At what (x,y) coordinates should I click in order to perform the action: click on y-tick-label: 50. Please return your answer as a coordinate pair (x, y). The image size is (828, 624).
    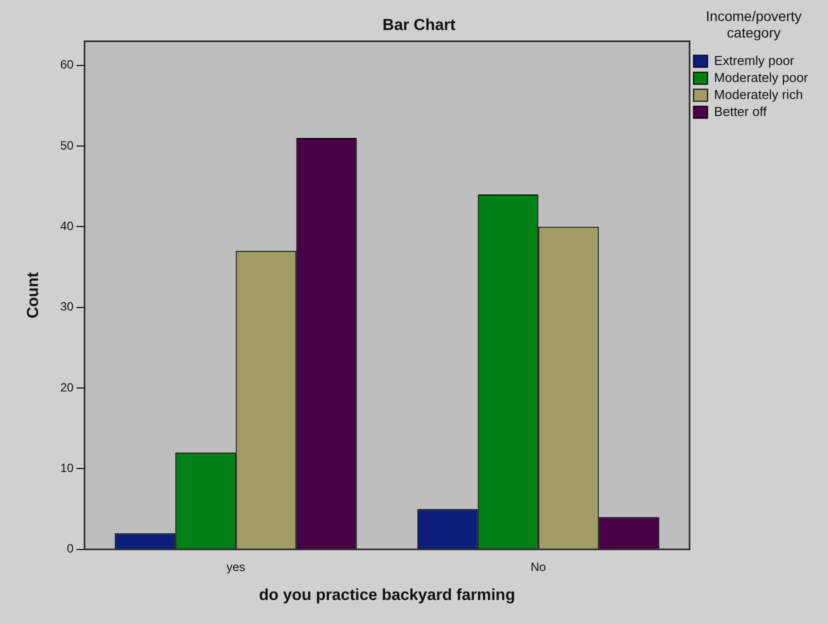
    Looking at the image, I should click on (67, 145).